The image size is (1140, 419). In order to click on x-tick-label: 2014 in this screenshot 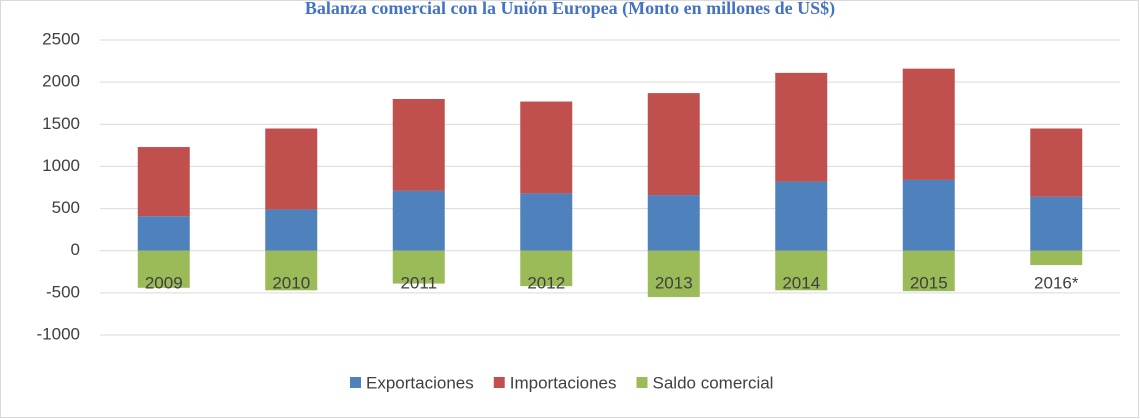, I will do `click(801, 282)`.